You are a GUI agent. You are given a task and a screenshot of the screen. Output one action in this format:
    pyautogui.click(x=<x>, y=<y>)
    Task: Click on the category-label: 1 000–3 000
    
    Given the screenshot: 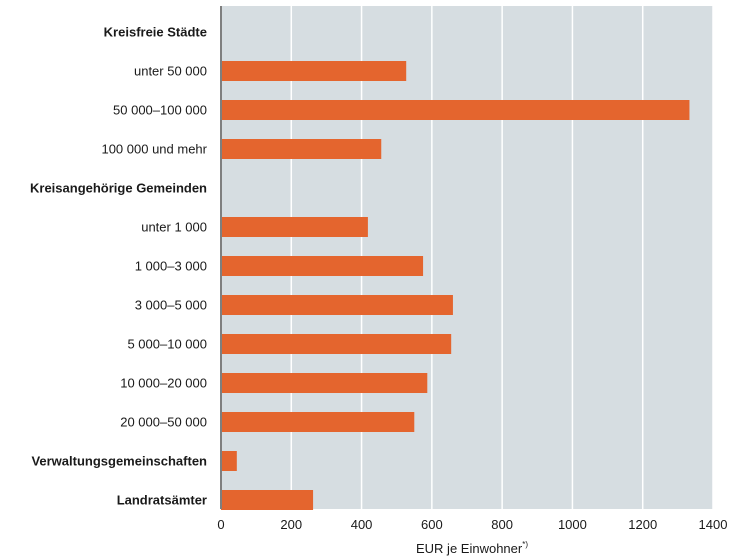 What is the action you would take?
    pyautogui.click(x=171, y=266)
    